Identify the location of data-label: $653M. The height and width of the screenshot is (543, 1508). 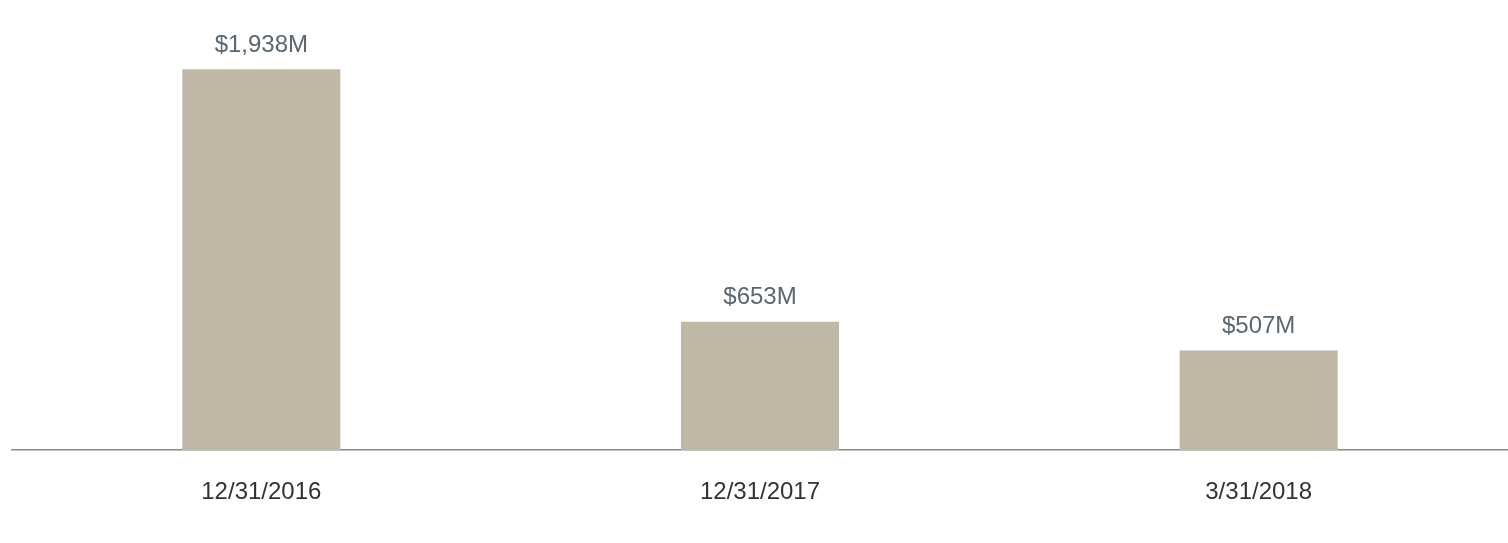
(760, 296).